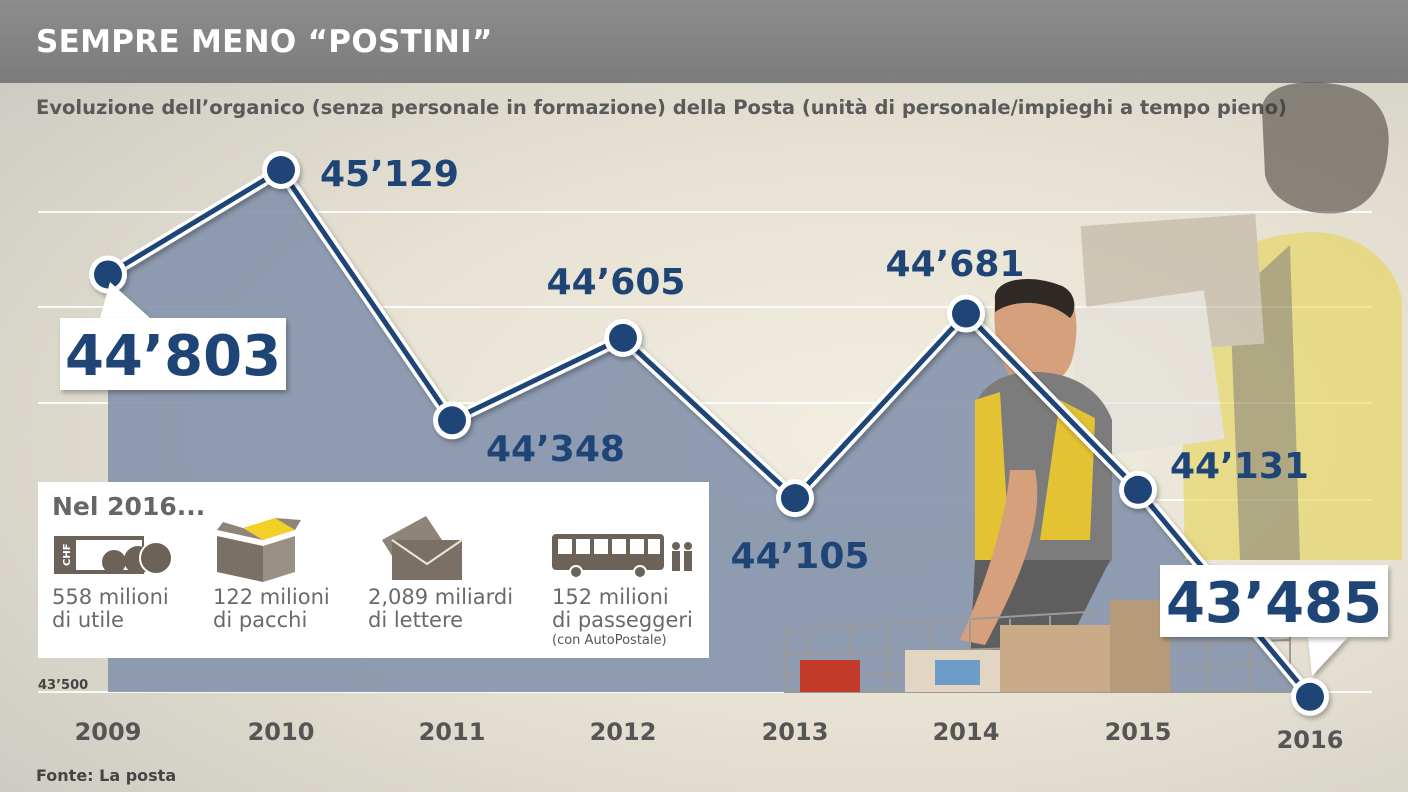  Describe the element at coordinates (281, 732) in the screenshot. I see `x-tick-2010: 2010` at that location.